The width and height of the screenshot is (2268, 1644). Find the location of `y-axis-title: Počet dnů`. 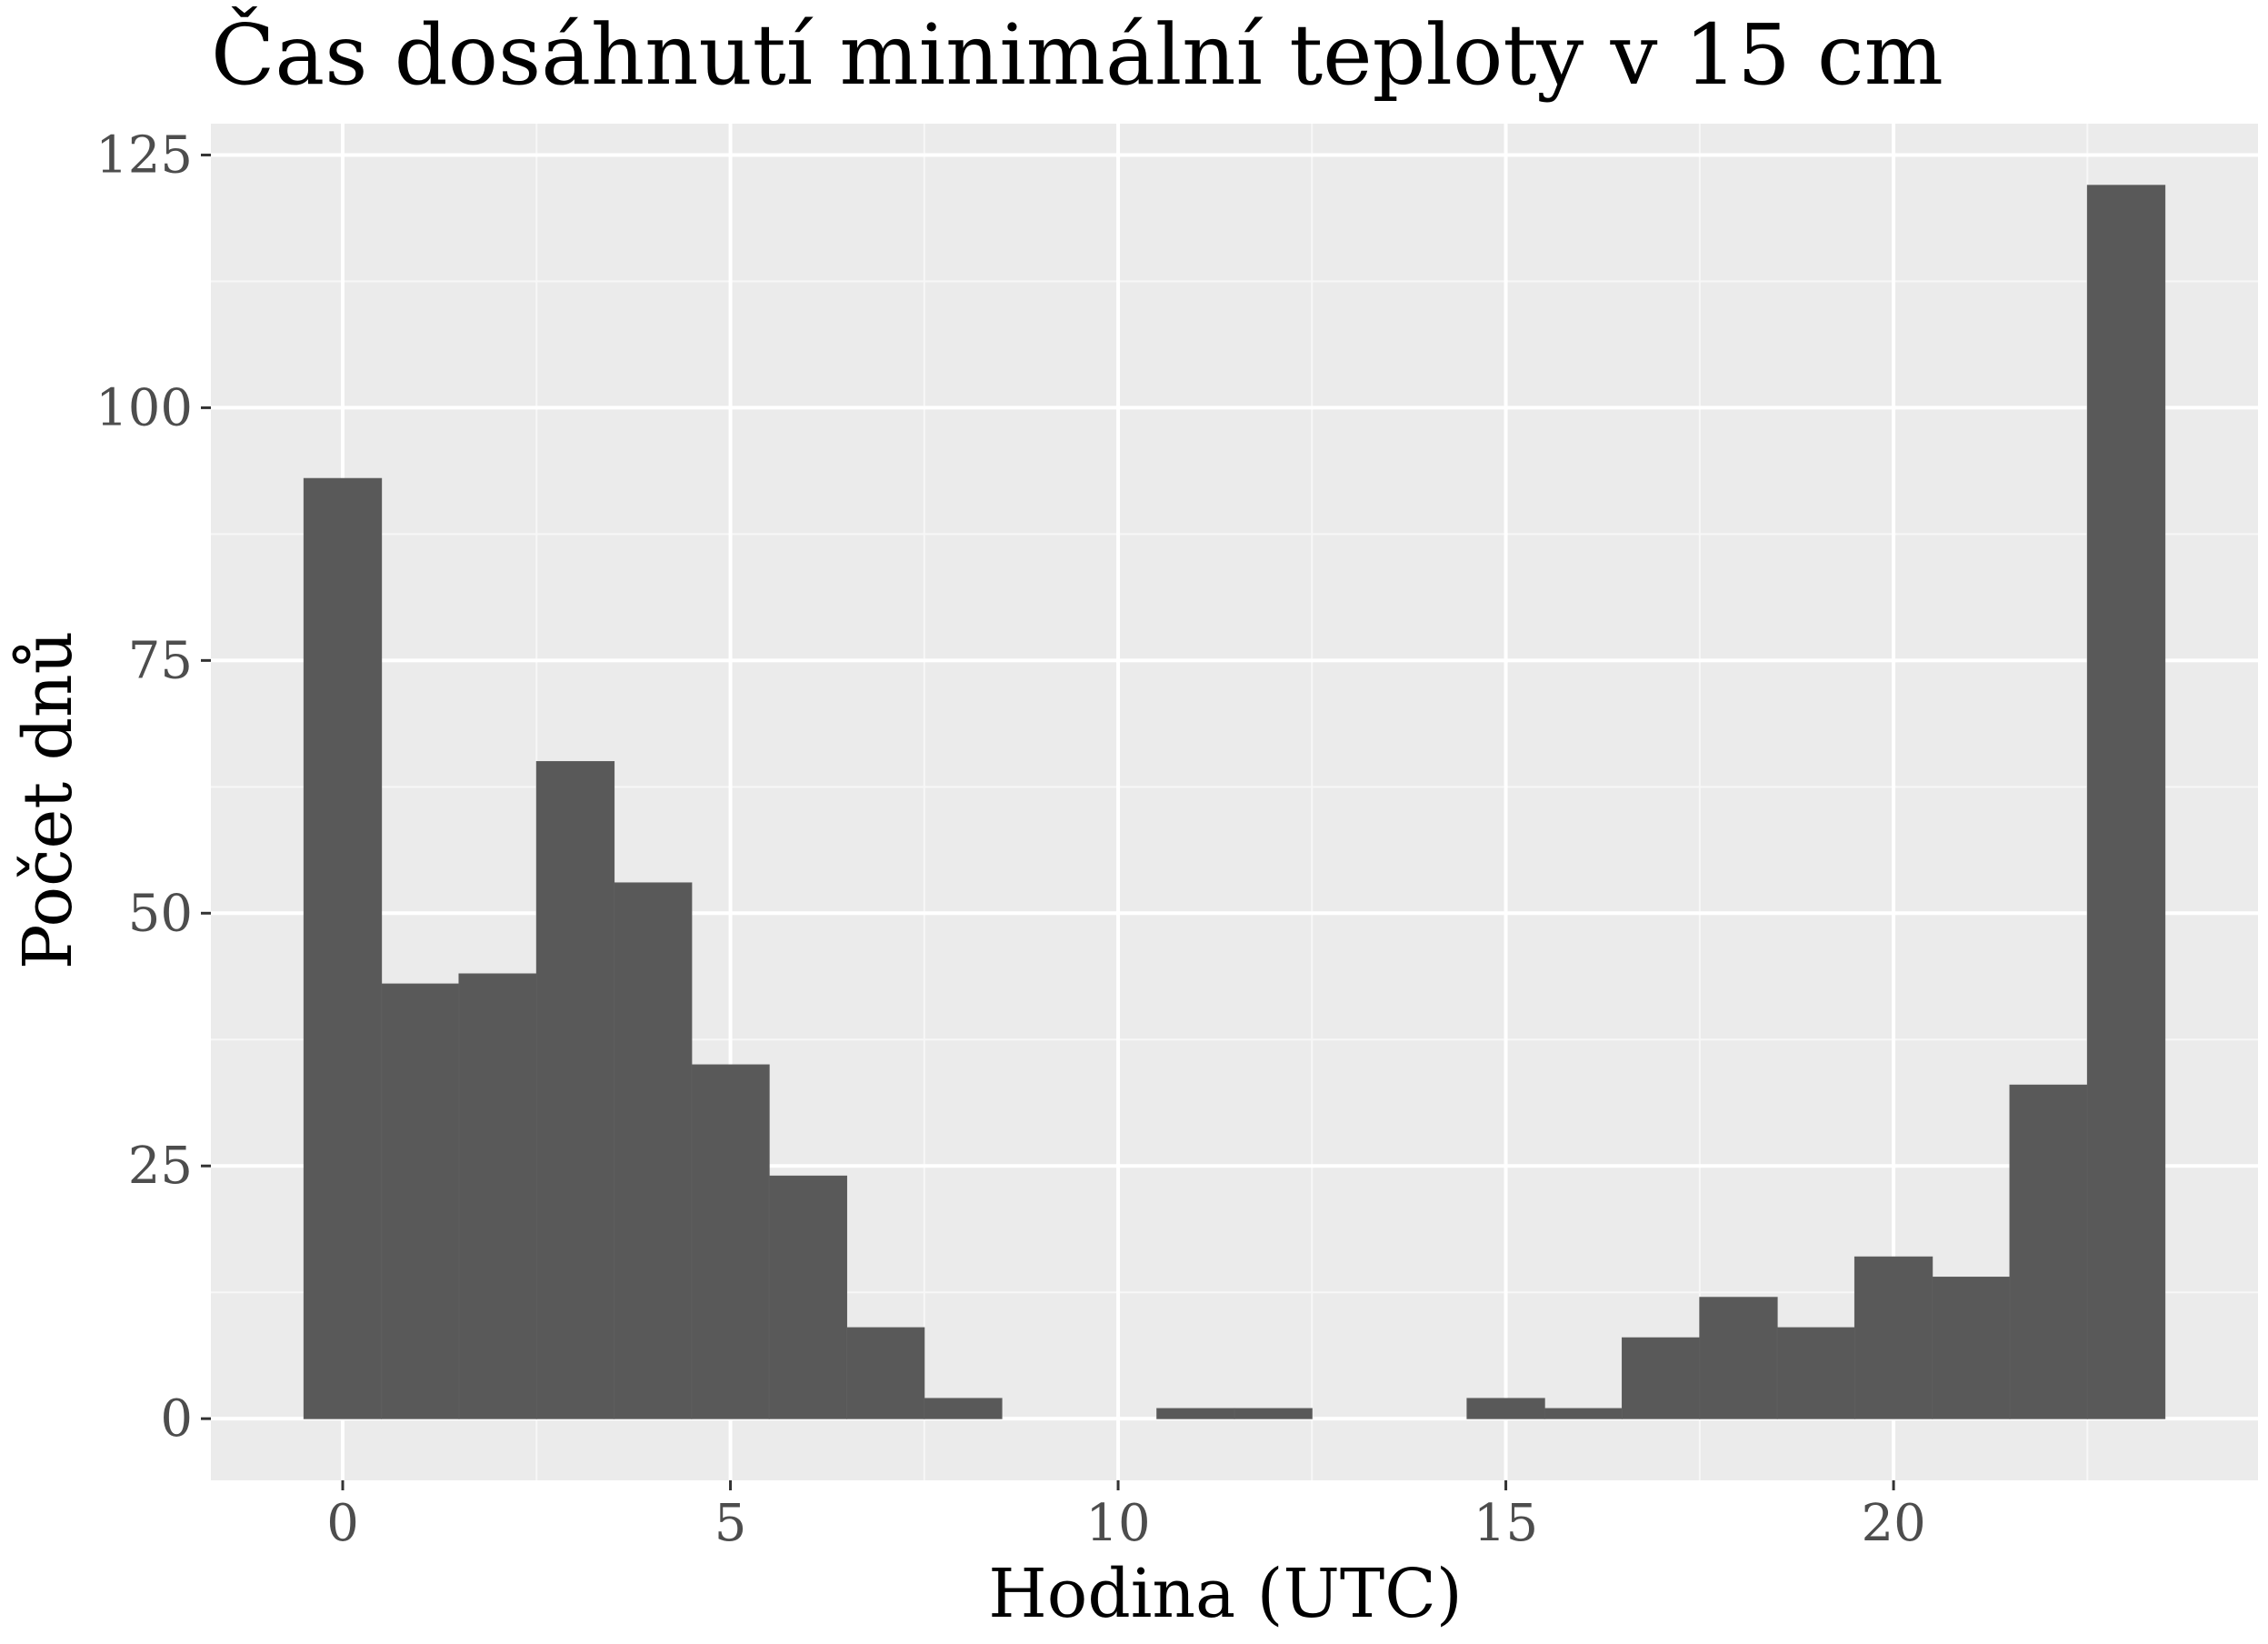

y-axis-title: Počet dnů is located at coordinates (48, 800).